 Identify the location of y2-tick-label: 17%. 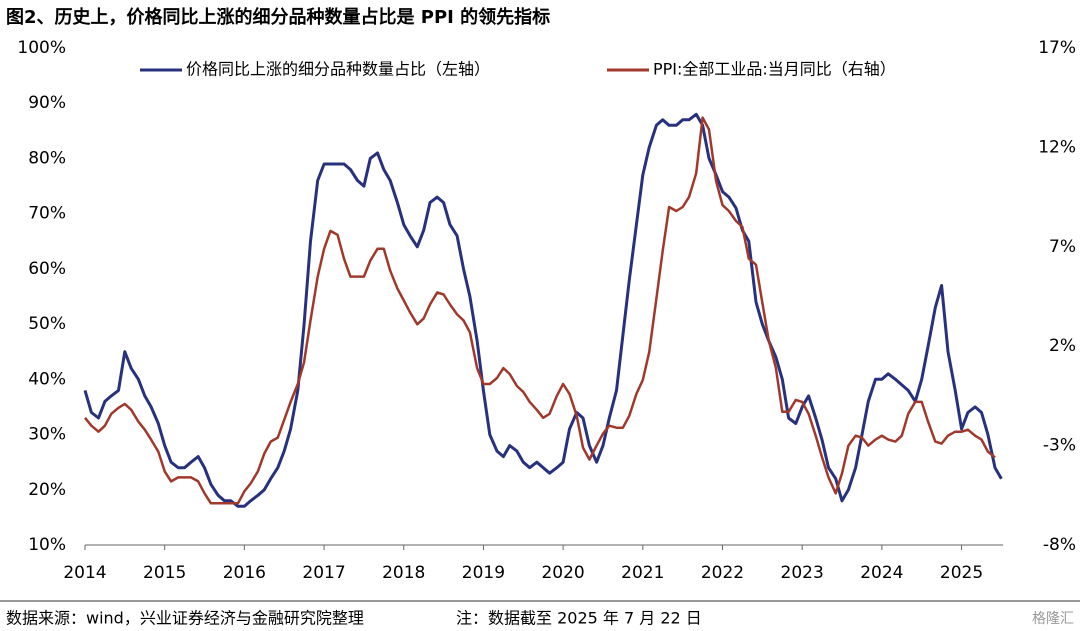
(1057, 48).